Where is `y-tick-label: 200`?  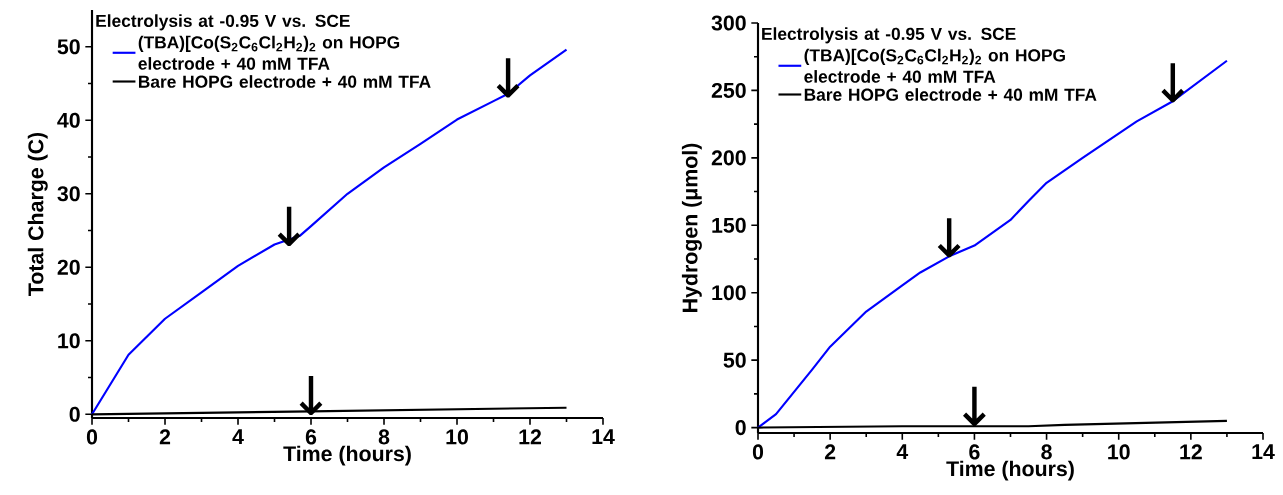 y-tick-label: 200 is located at coordinates (728, 158).